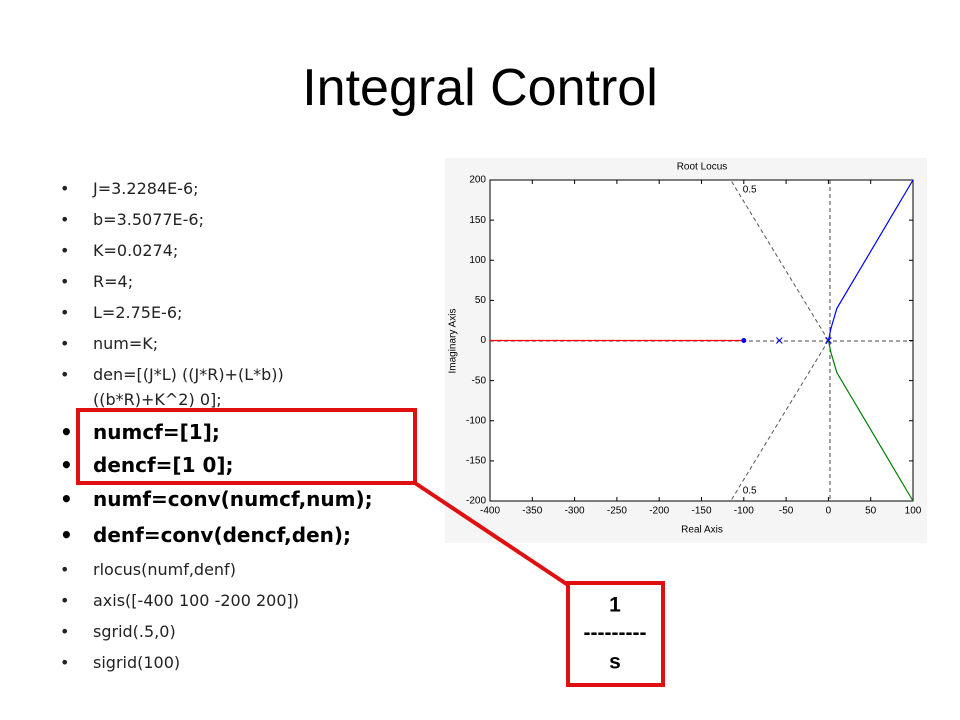 This screenshot has width=960, height=720. What do you see at coordinates (136, 250) in the screenshot?
I see `bullet-text: K=0.0274;` at bounding box center [136, 250].